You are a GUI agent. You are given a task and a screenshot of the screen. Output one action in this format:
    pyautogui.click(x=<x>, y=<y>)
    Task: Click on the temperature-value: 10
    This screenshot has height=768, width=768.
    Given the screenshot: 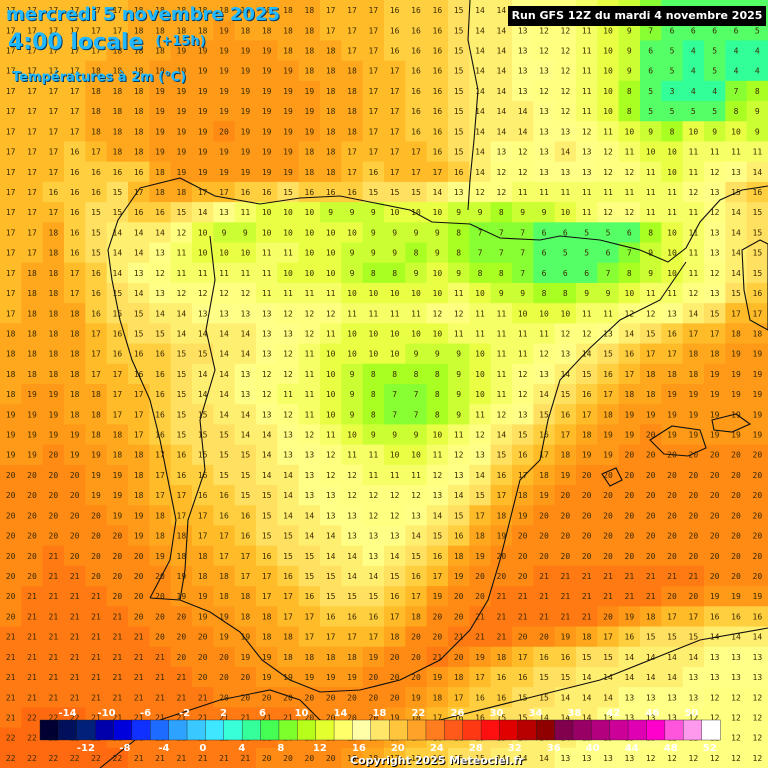 What is the action you would take?
    pyautogui.click(x=523, y=313)
    